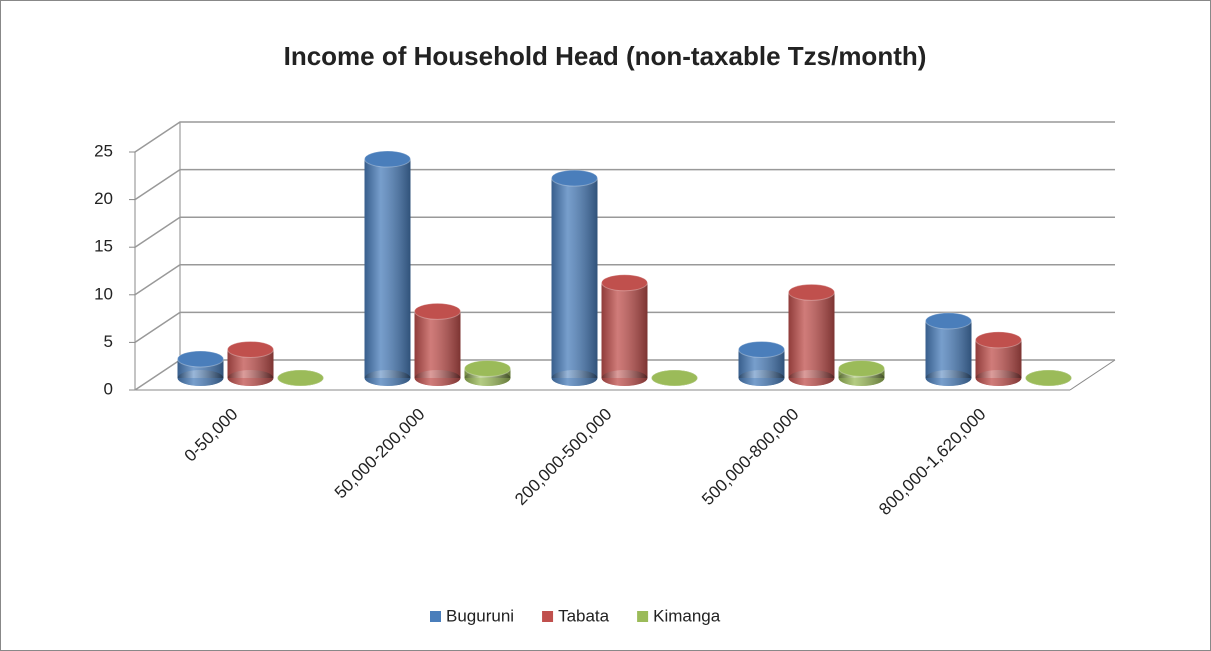  Describe the element at coordinates (1092, 375) in the screenshot. I see `axis-line` at that location.